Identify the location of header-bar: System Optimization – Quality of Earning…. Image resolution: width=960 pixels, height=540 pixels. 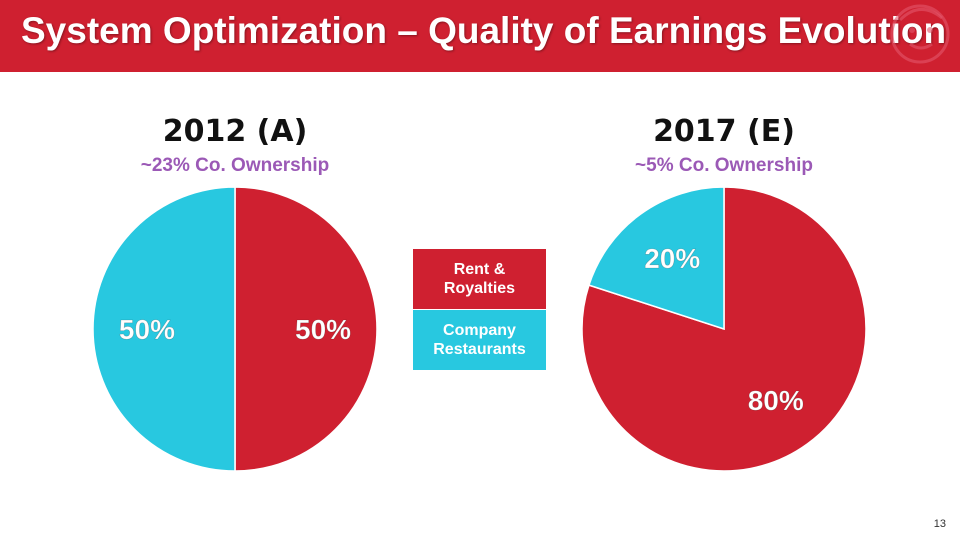
(480, 36).